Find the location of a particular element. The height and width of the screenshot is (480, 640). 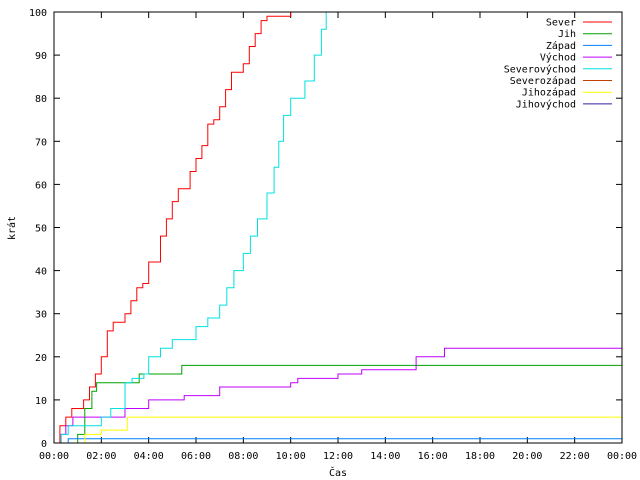

legend-label: Jih is located at coordinates (567, 34).